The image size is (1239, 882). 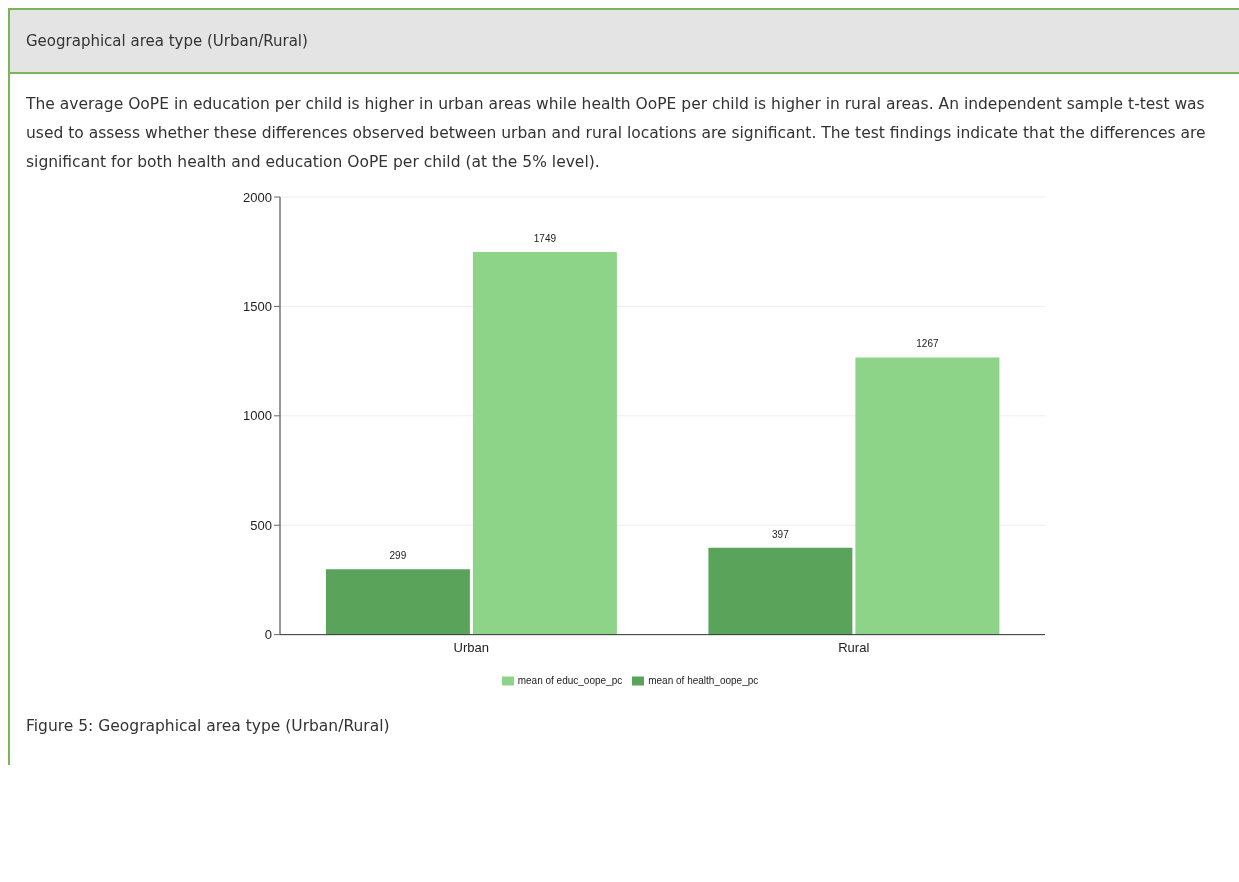 I want to click on x-tick-label: Urban, so click(x=471, y=647).